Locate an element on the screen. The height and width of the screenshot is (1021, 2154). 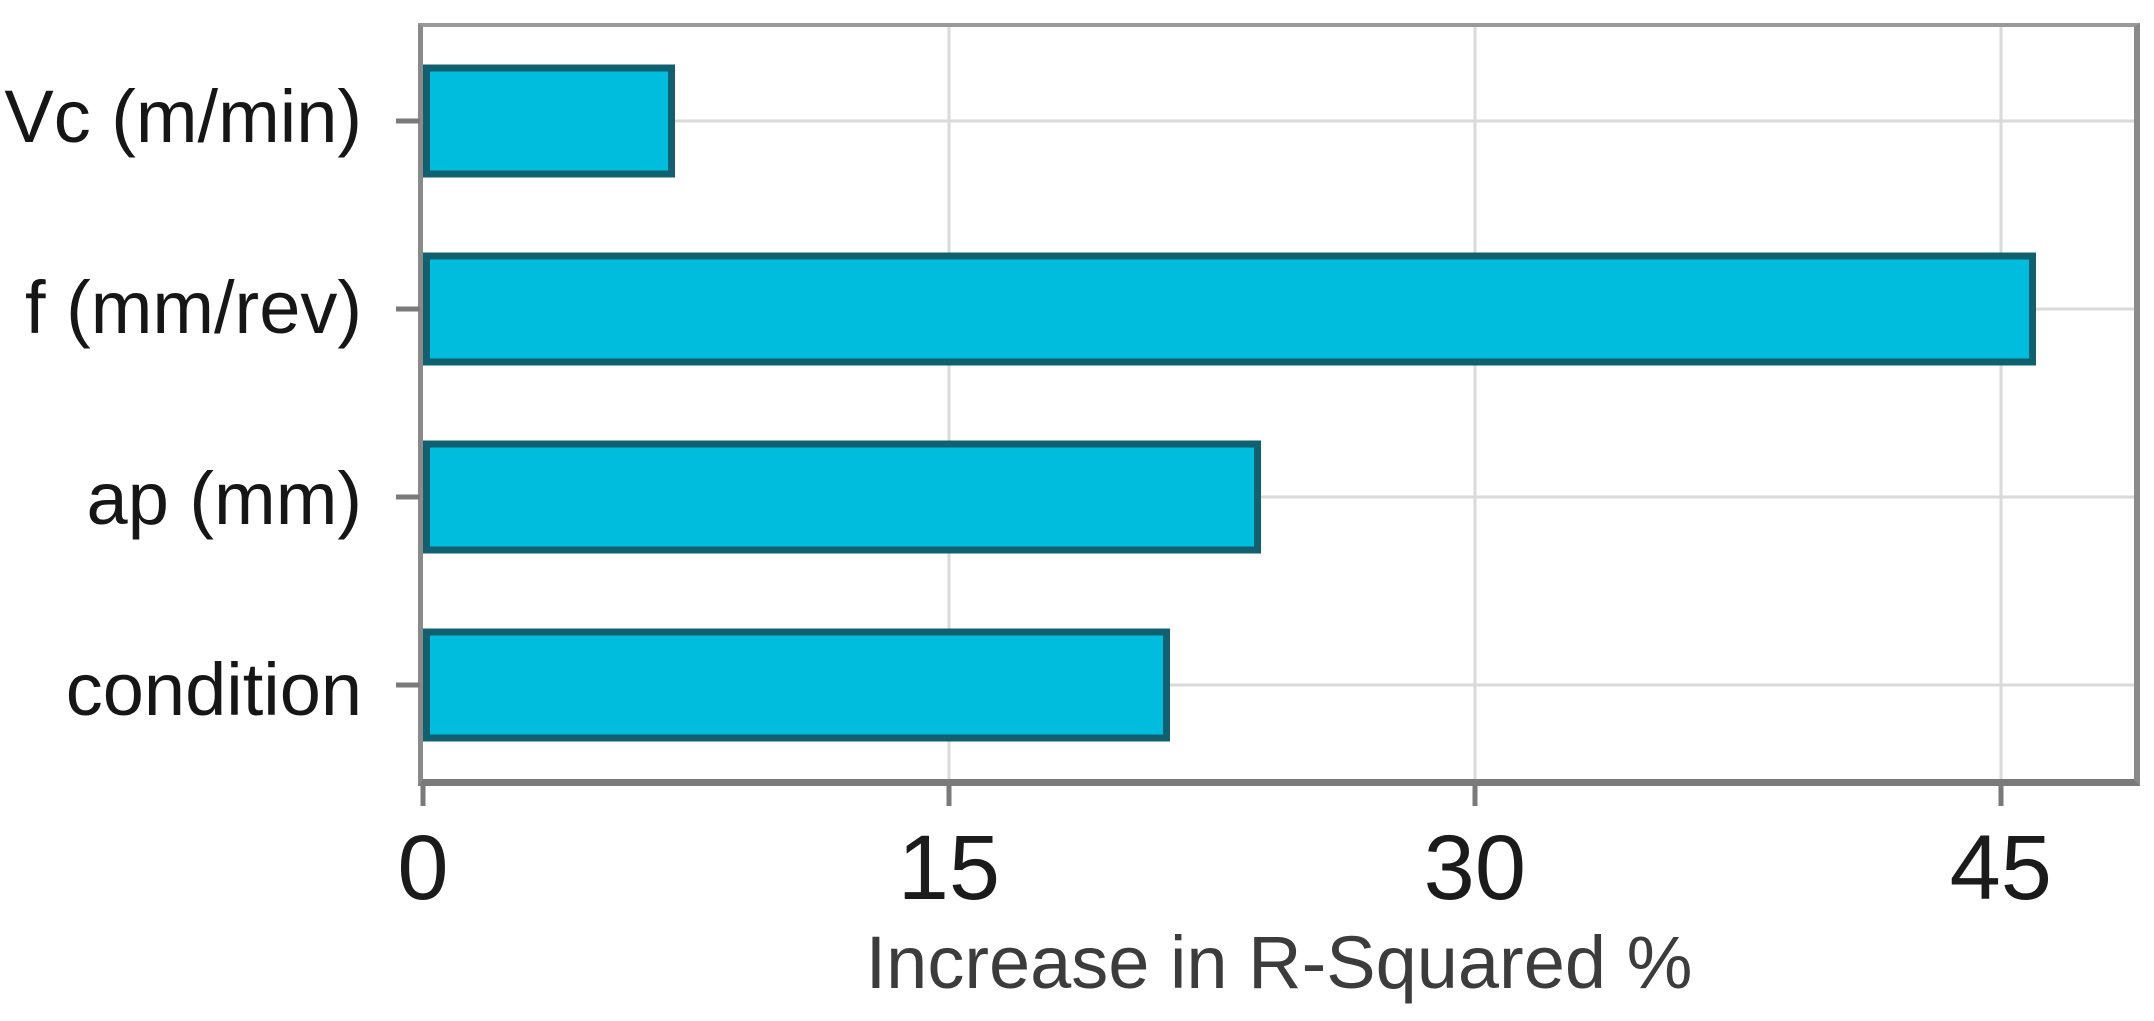
category-label: condition is located at coordinates (213, 689).